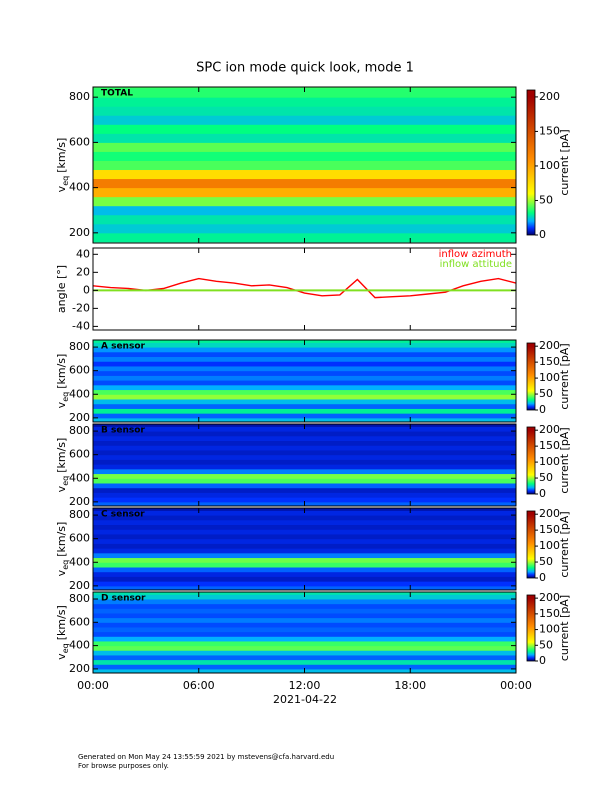 The image size is (612, 792). What do you see at coordinates (305, 699) in the screenshot?
I see `x-axis-label: 2021-04-22` at bounding box center [305, 699].